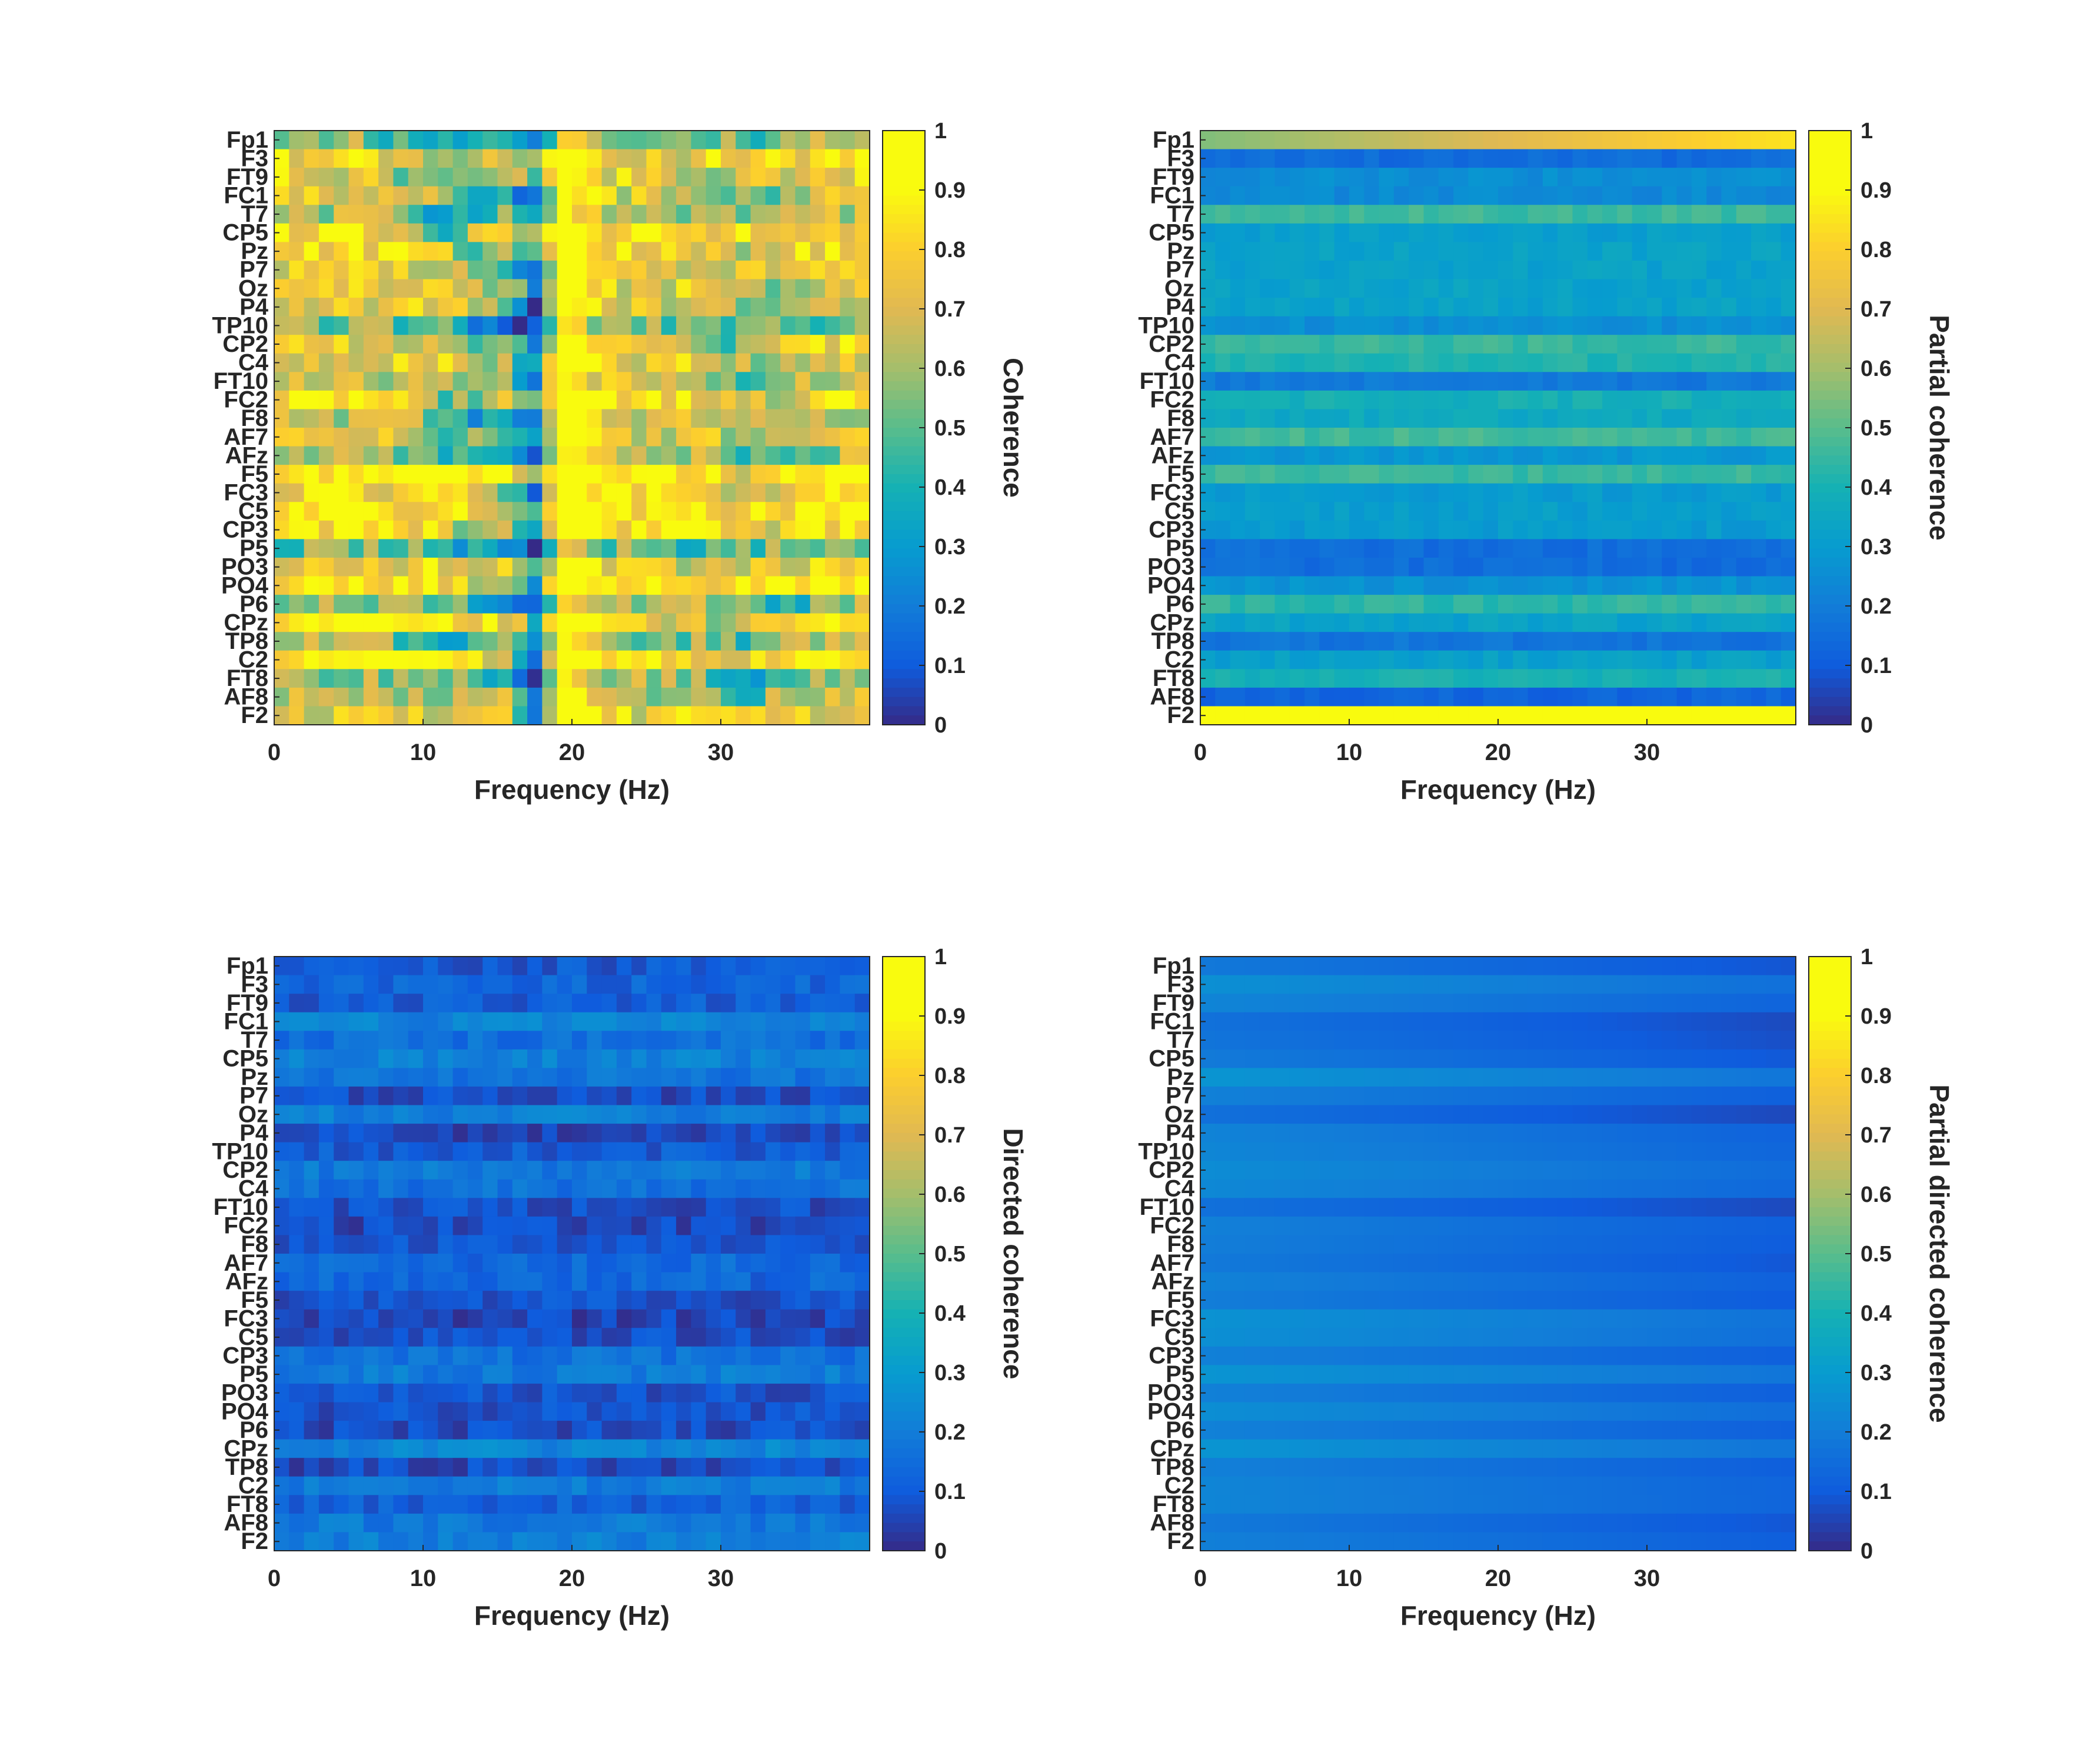 The image size is (2100, 1739). Describe the element at coordinates (940, 1551) in the screenshot. I see `colorbar-tick-label: 0` at that location.